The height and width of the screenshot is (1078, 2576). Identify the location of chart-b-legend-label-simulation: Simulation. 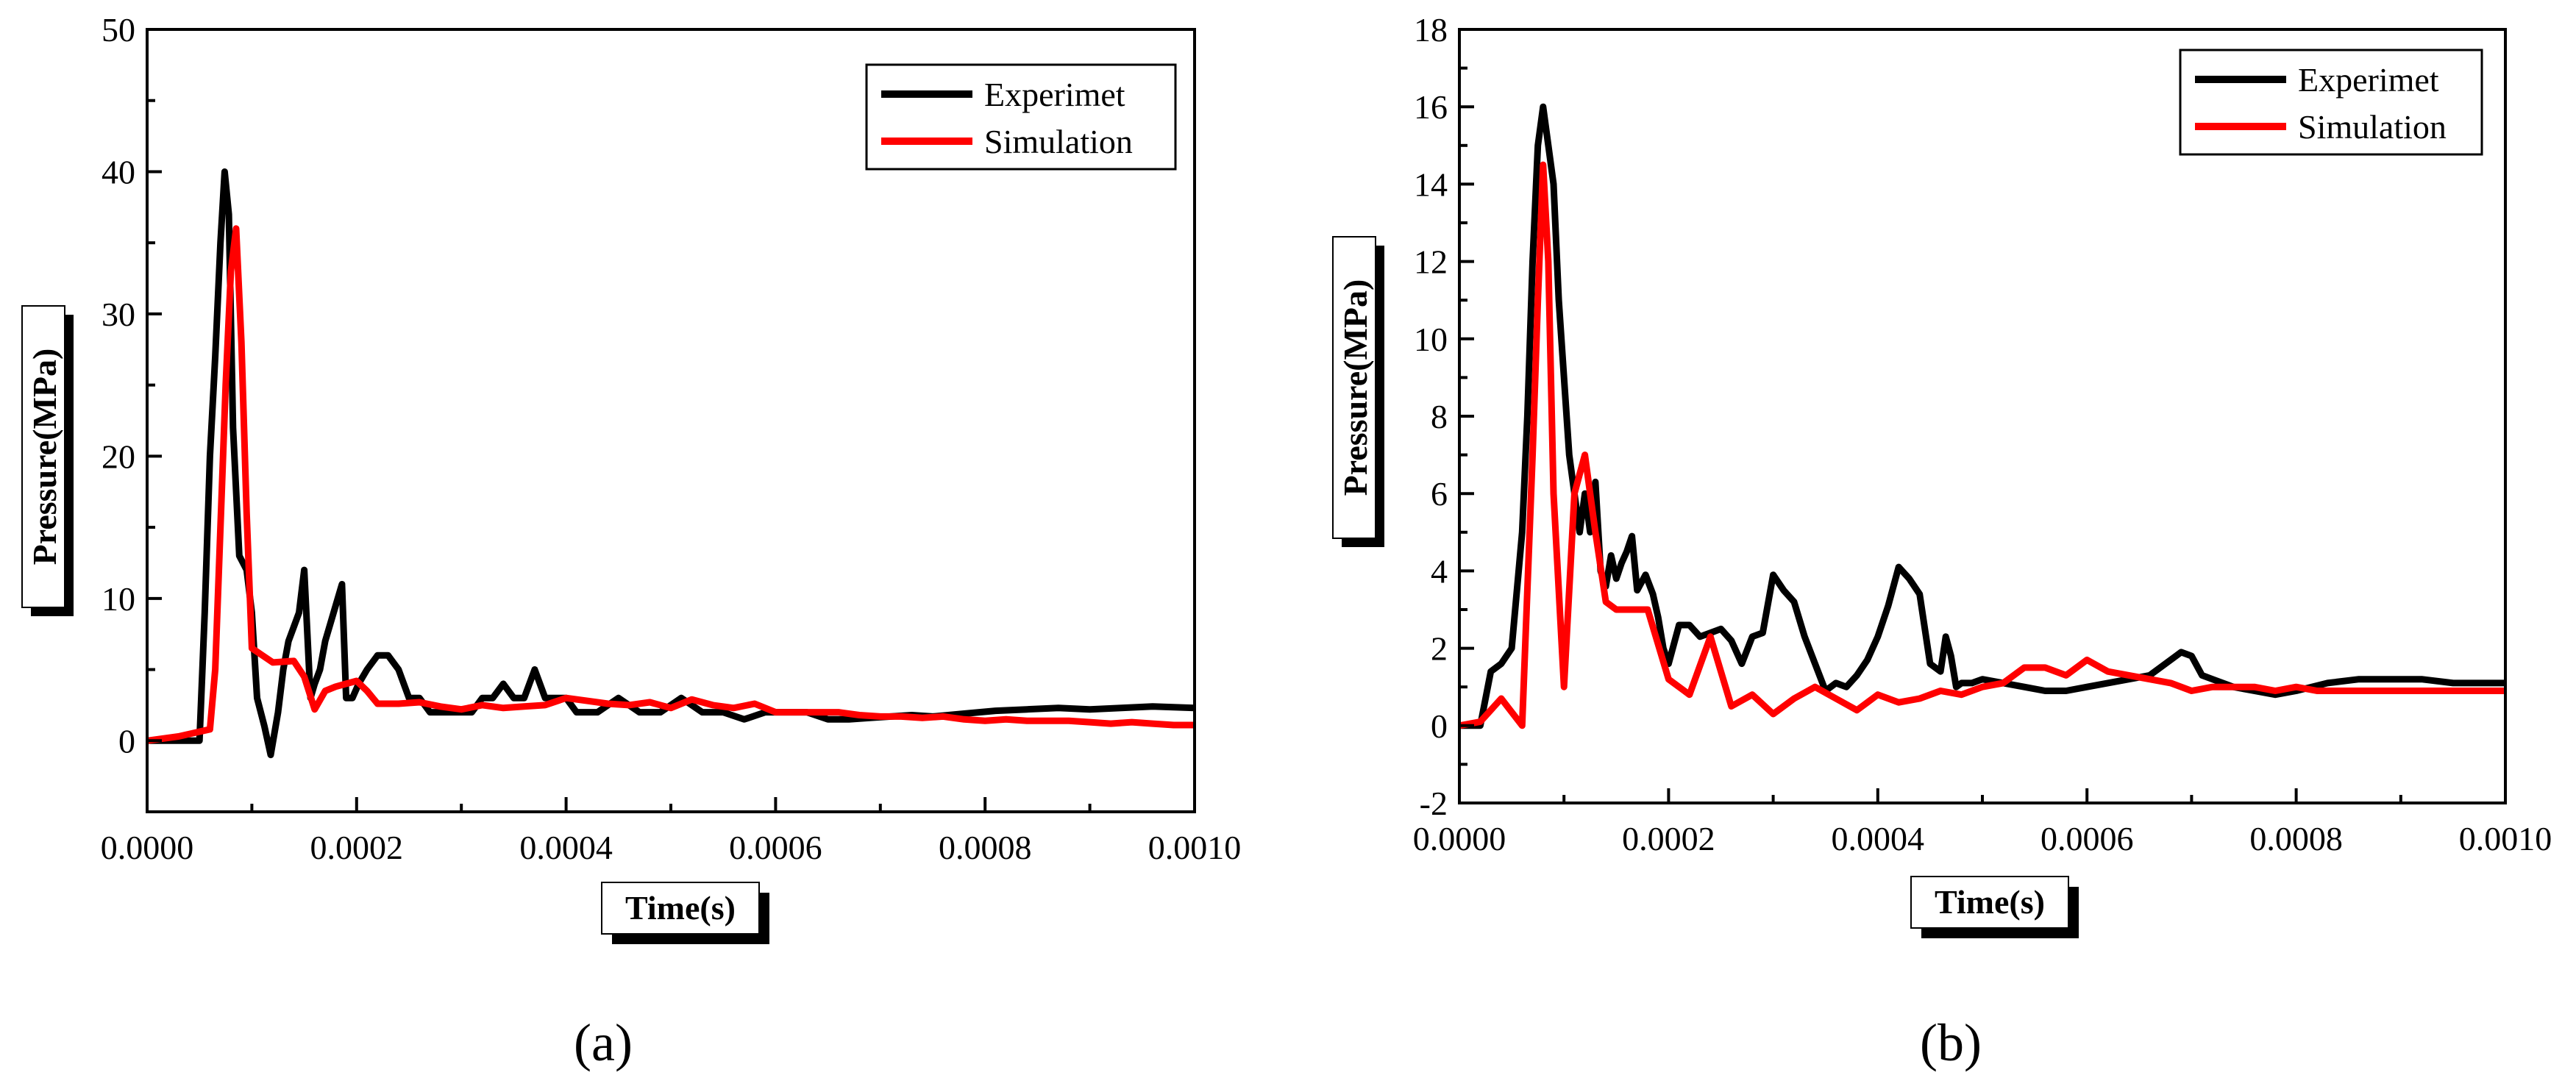
(2372, 127).